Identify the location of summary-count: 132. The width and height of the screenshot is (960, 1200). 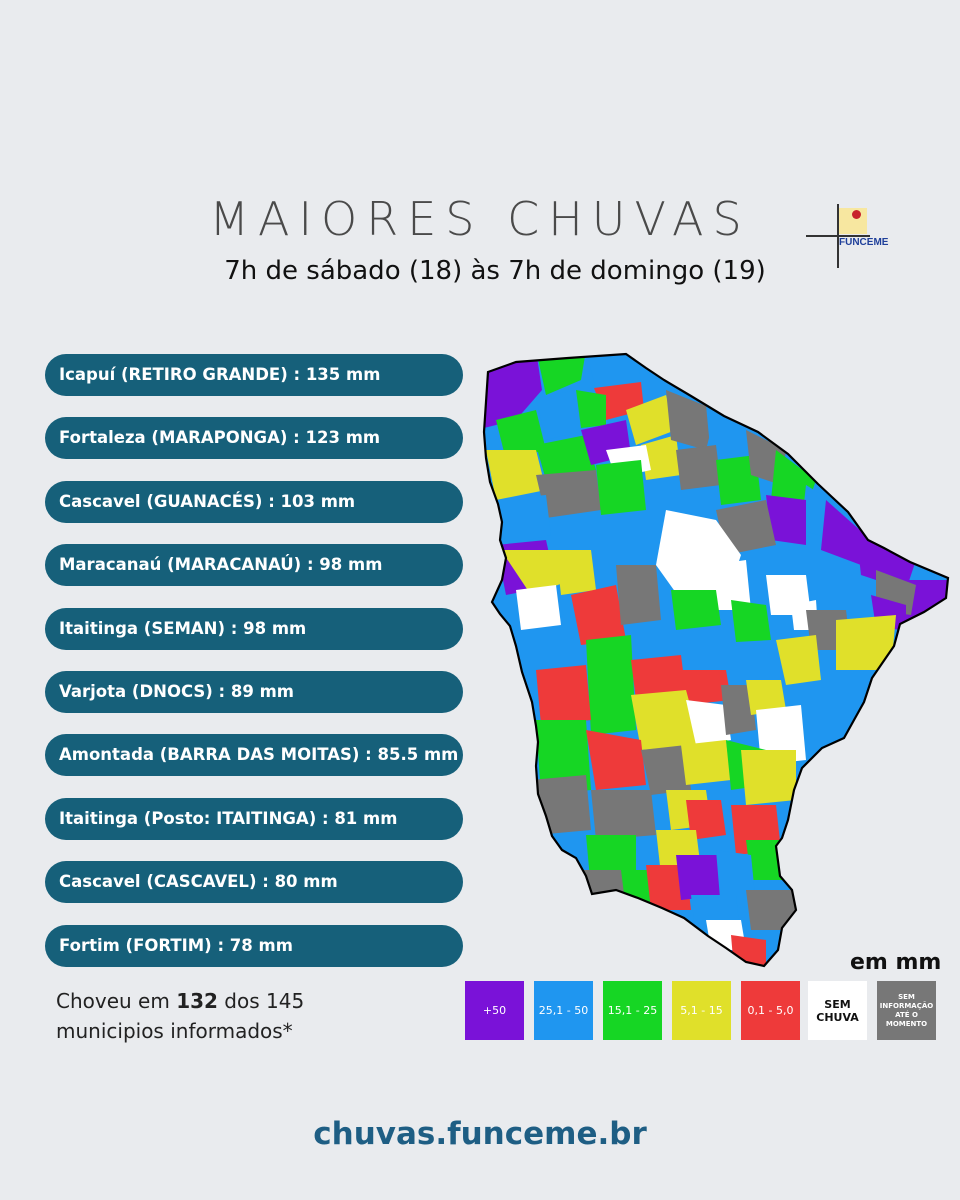
(197, 1001).